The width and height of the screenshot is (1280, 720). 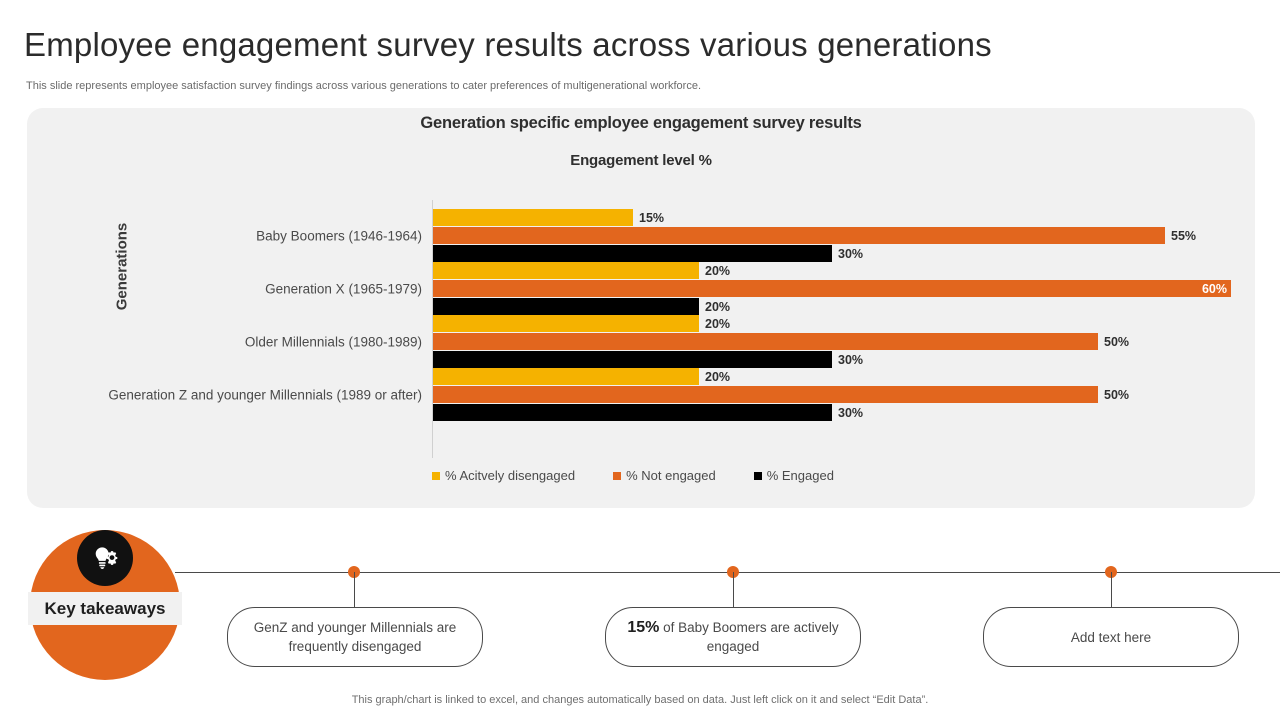 What do you see at coordinates (641, 160) in the screenshot?
I see `chart-subtitle: Engagement level %` at bounding box center [641, 160].